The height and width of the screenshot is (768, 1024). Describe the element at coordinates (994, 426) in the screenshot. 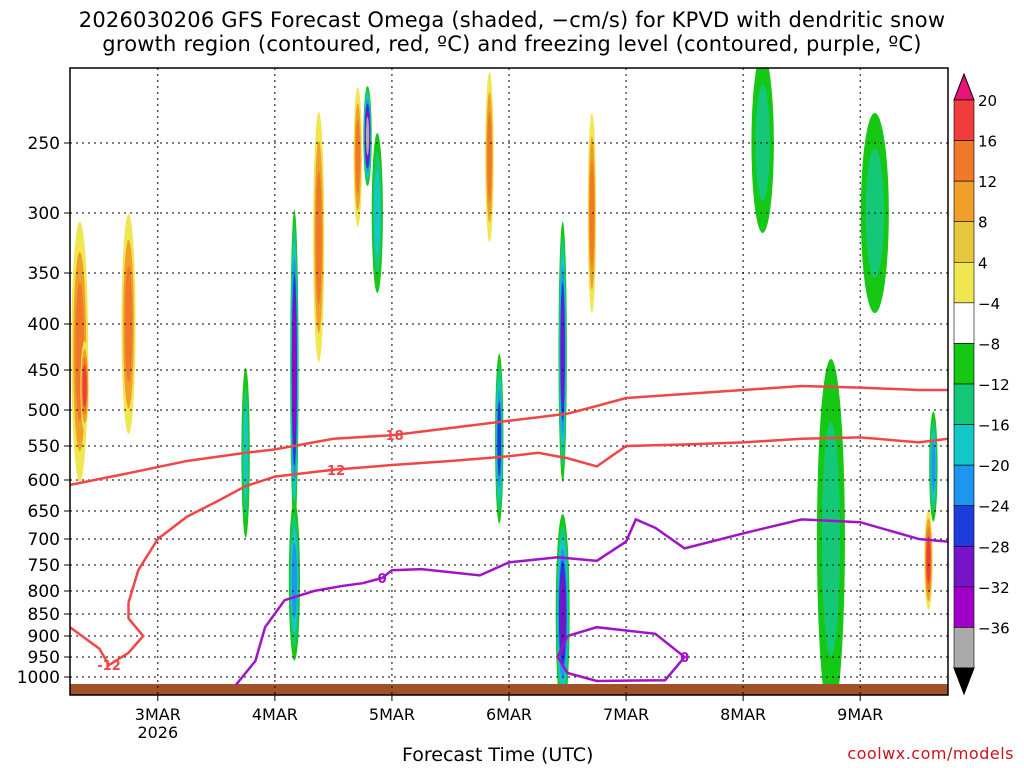

I see `colorbar-label-8: −16` at that location.